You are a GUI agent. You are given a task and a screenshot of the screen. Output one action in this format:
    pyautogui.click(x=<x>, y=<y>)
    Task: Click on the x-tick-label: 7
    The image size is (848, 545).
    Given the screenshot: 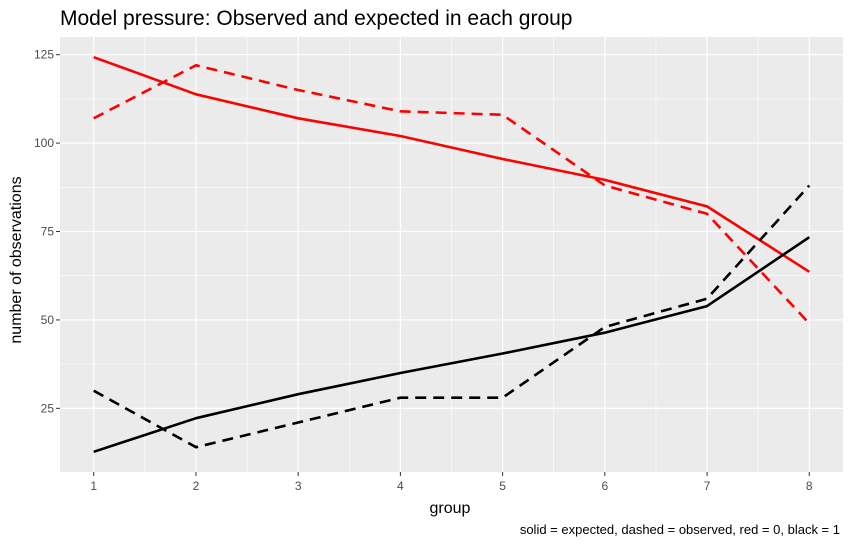 What is the action you would take?
    pyautogui.click(x=707, y=486)
    